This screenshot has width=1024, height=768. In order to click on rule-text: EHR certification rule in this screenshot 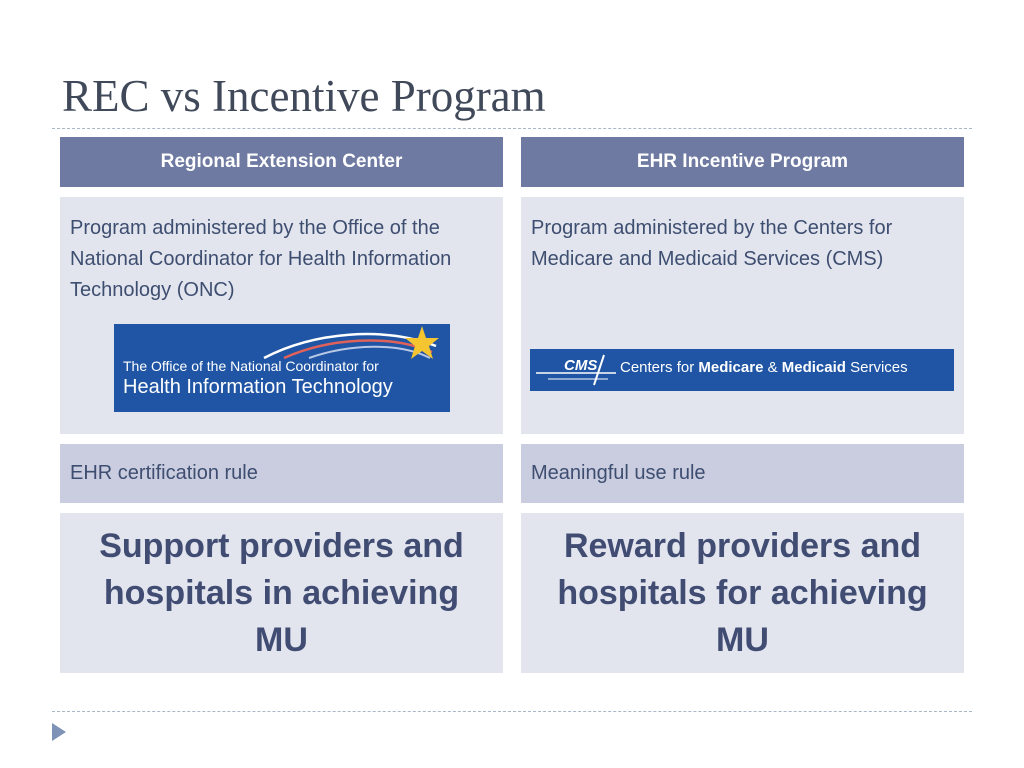, I will do `click(164, 473)`.